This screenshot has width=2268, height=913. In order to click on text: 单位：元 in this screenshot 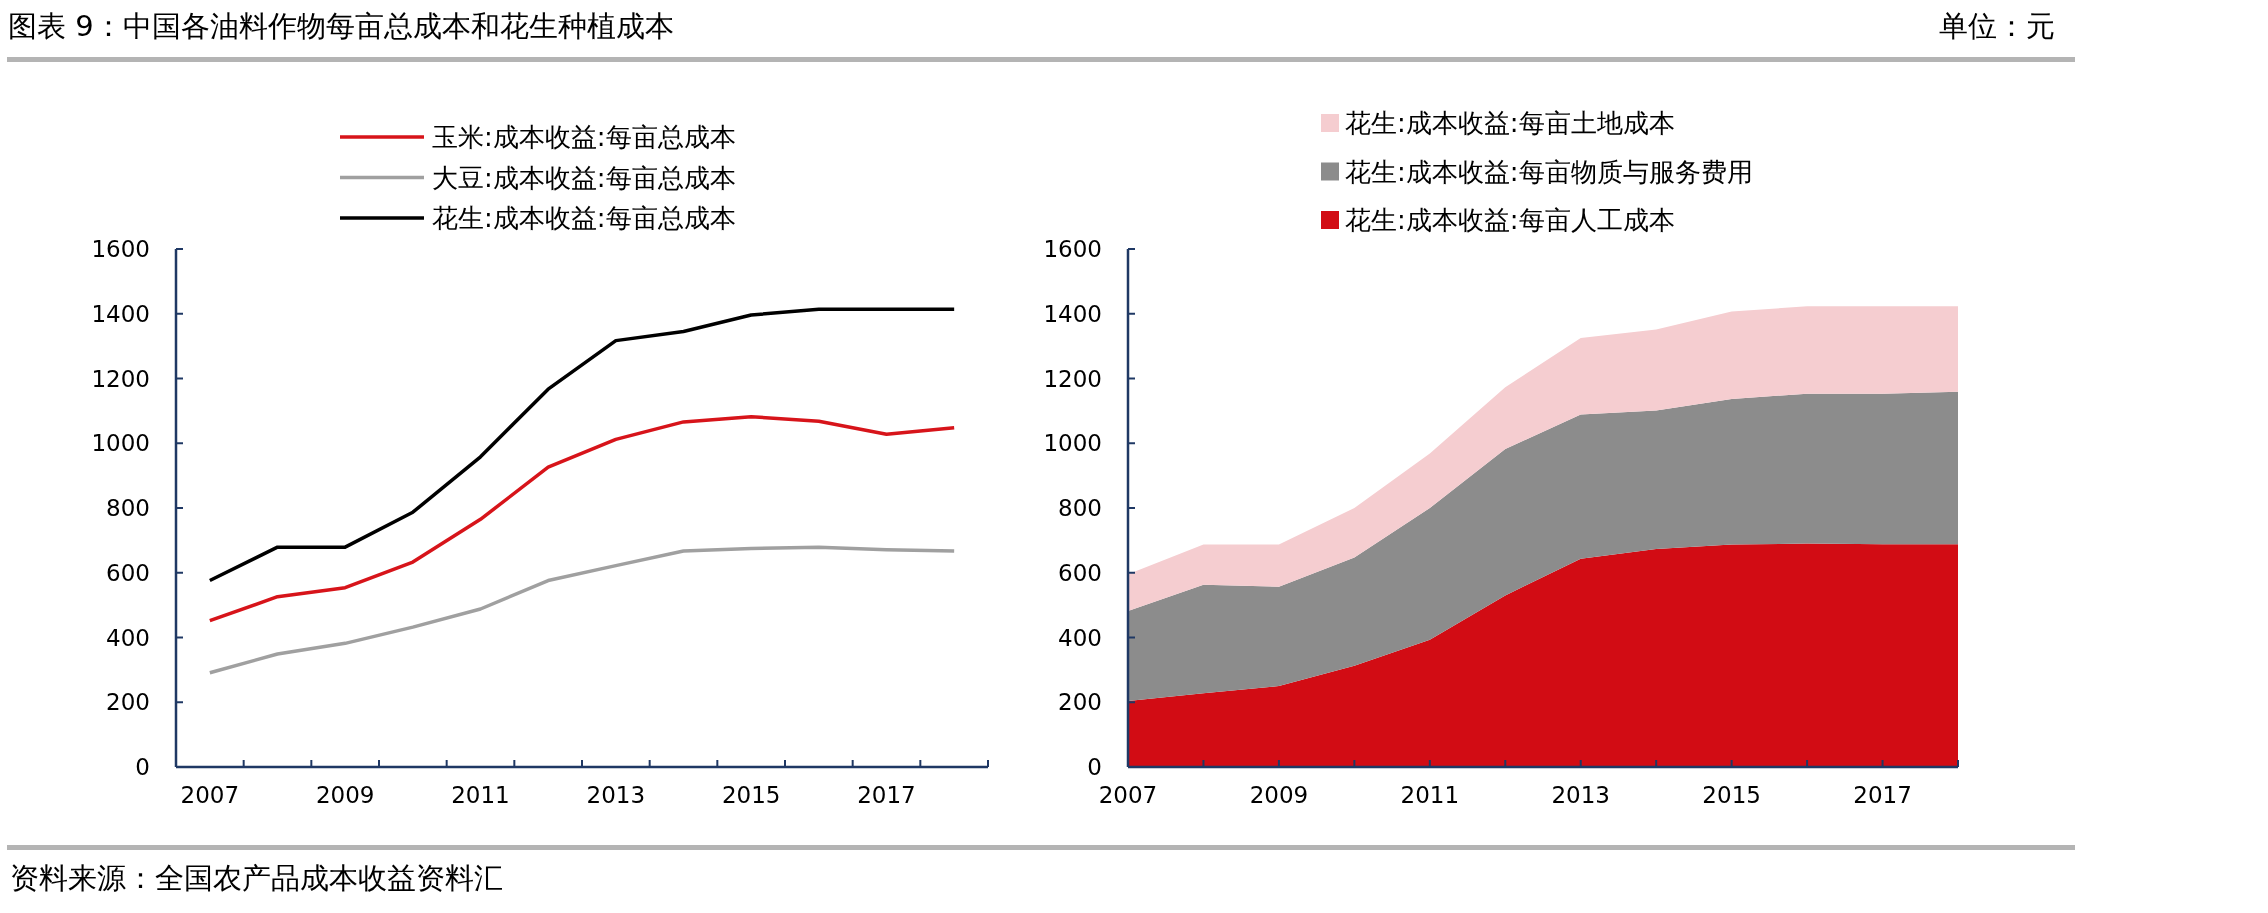, I will do `click(1997, 26)`.